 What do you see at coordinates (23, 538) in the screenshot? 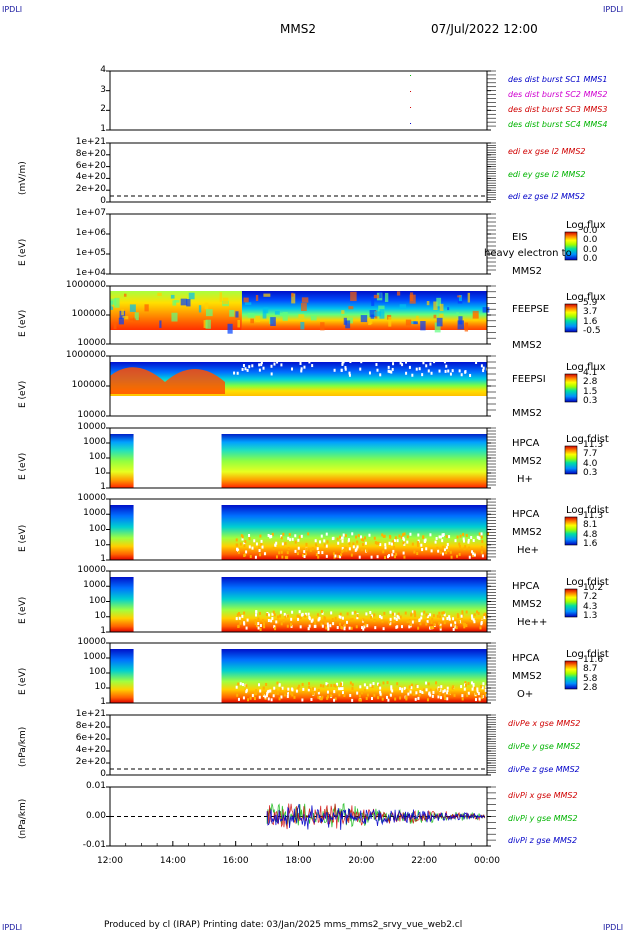
I see `y-axis-label: E (eV)` at bounding box center [23, 538].